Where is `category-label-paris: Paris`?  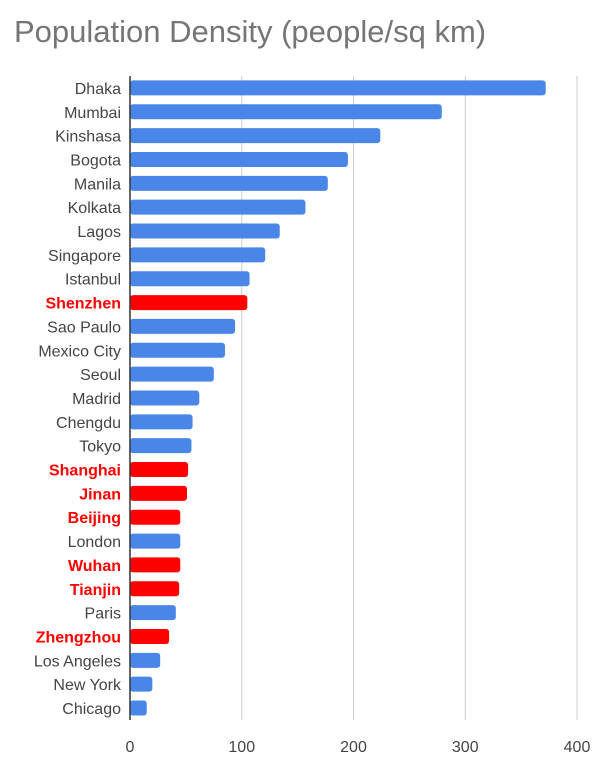
category-label-paris: Paris is located at coordinates (103, 614).